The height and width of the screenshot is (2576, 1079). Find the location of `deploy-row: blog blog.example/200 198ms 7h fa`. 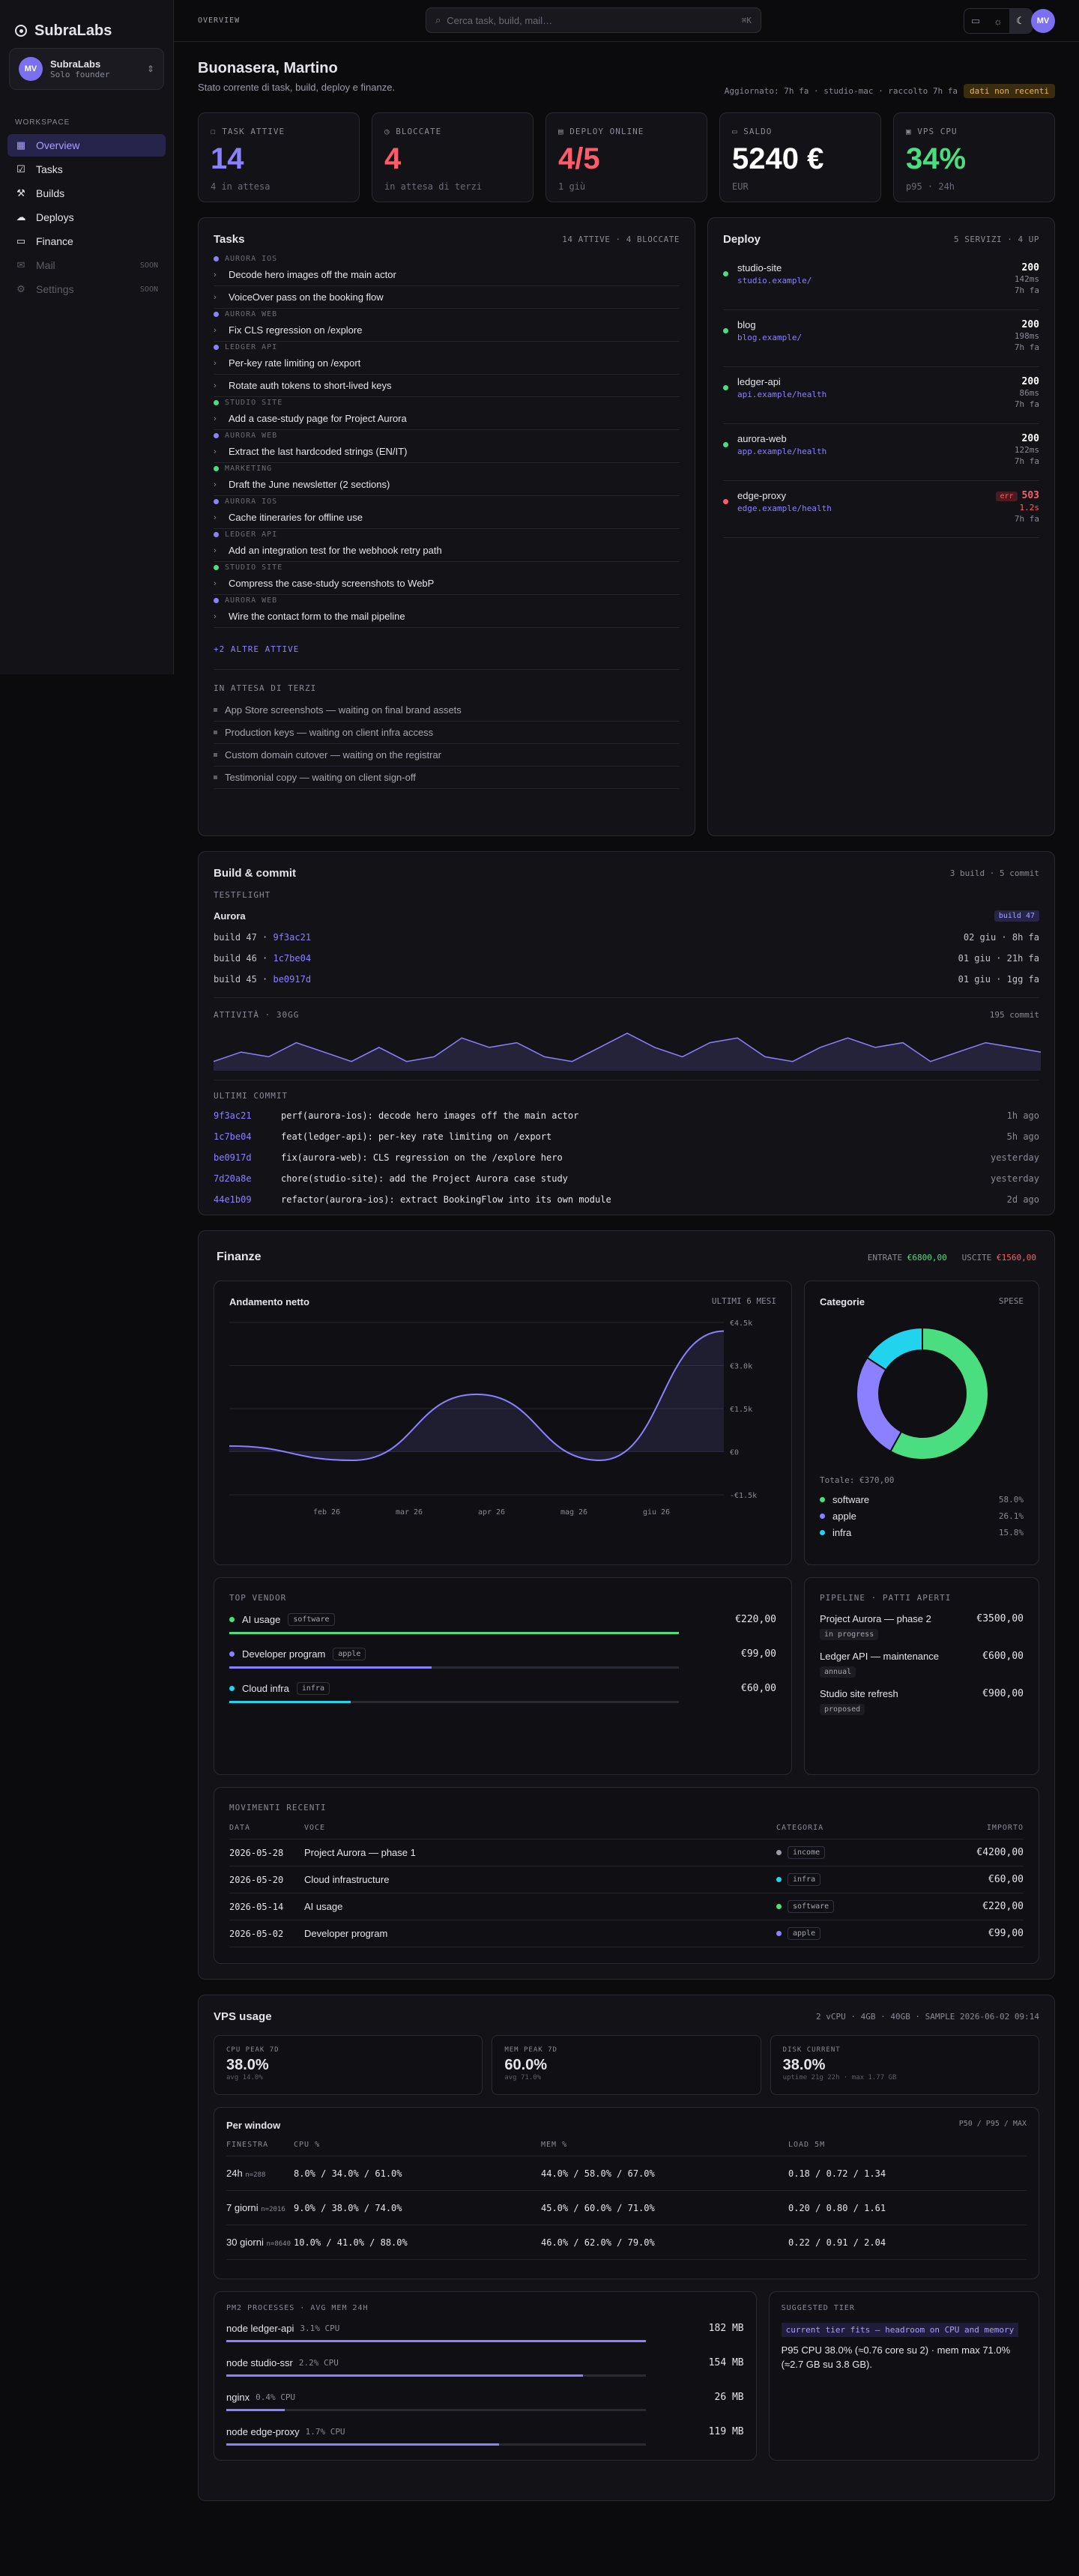

deploy-row: blog blog.example/200 198ms 7h fa is located at coordinates (881, 338).